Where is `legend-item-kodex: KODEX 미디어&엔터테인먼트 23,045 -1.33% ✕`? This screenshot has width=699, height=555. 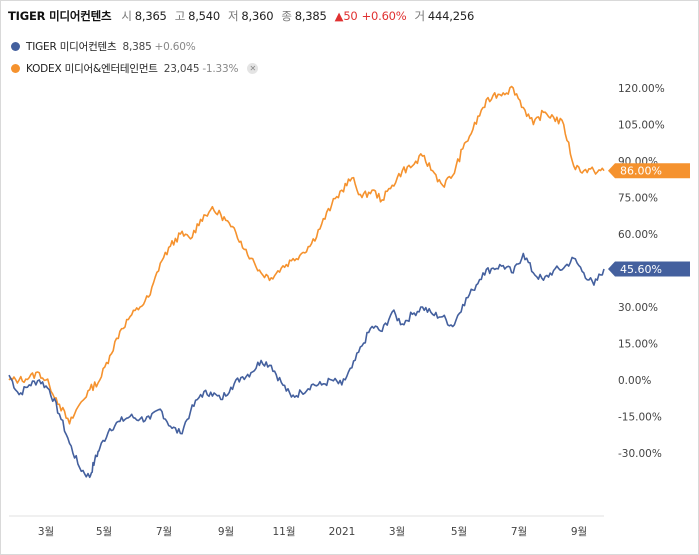 legend-item-kodex: KODEX 미디어&엔터테인먼트 23,045 -1.33% ✕ is located at coordinates (135, 68).